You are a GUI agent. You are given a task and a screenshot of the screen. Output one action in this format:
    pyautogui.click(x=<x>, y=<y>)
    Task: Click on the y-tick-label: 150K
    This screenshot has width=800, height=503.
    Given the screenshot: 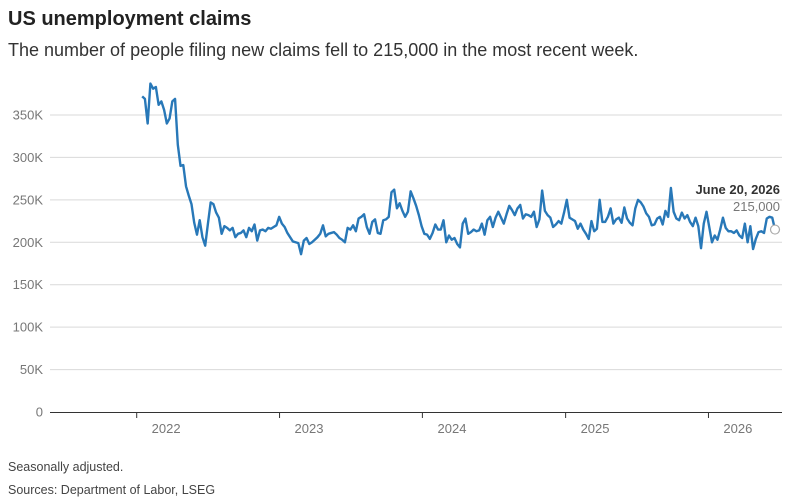 What is the action you would take?
    pyautogui.click(x=28, y=284)
    